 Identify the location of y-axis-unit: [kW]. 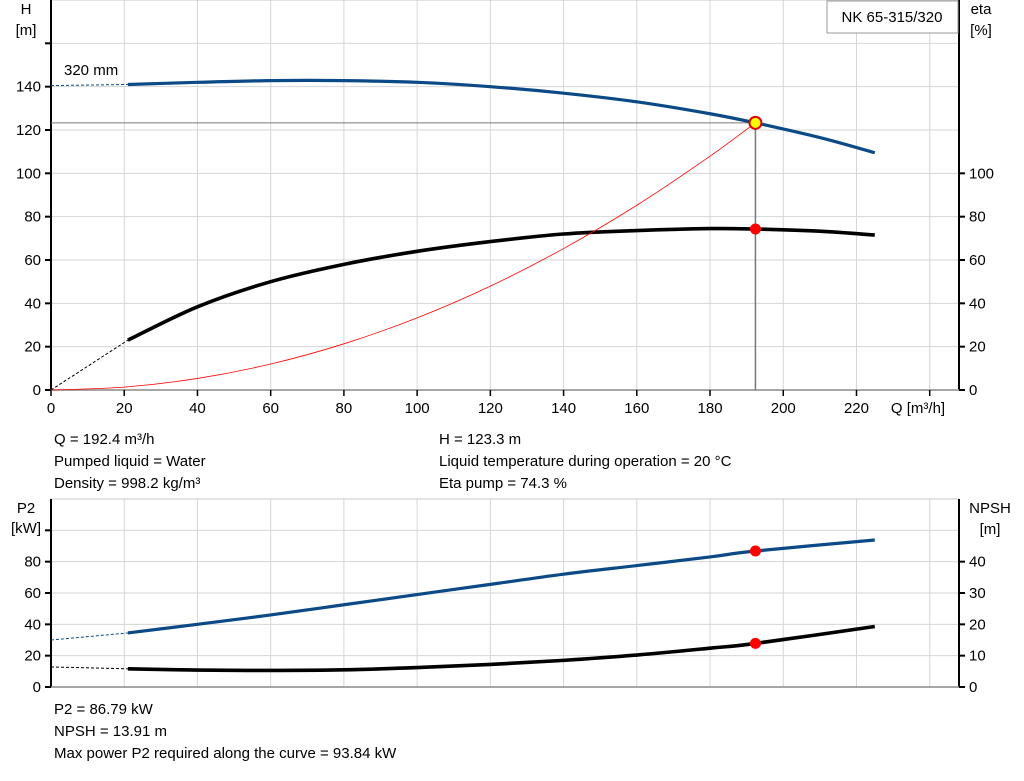
(26, 528).